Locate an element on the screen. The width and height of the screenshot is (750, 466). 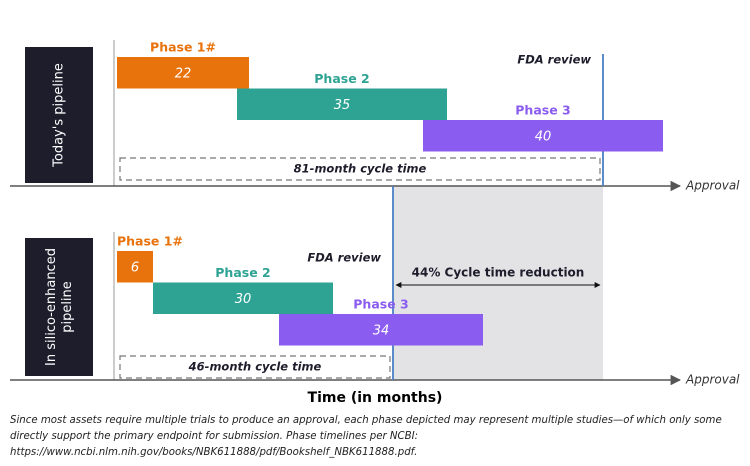
phase-value: 34 is located at coordinates (381, 330).